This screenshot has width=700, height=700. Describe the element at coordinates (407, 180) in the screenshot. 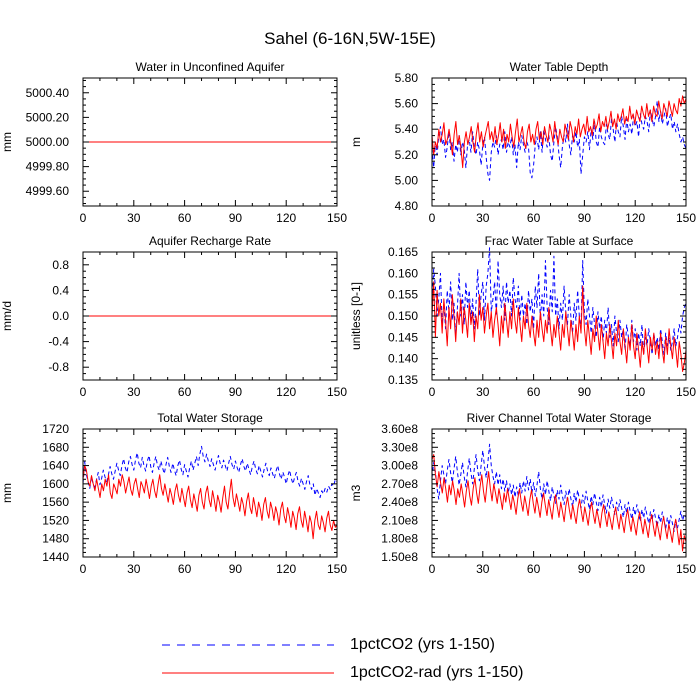

I see `y-tick-label: 5.00` at that location.